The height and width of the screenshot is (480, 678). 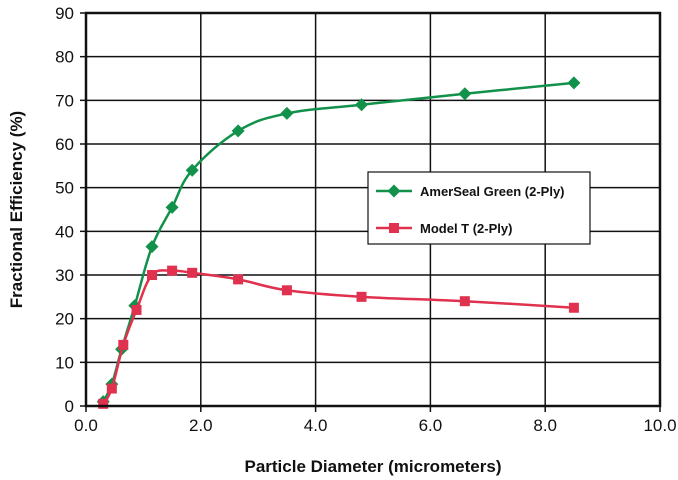 I want to click on y-tick-labels: 0 10 20 30 40 50 60 70 80 90, so click(x=64, y=210).